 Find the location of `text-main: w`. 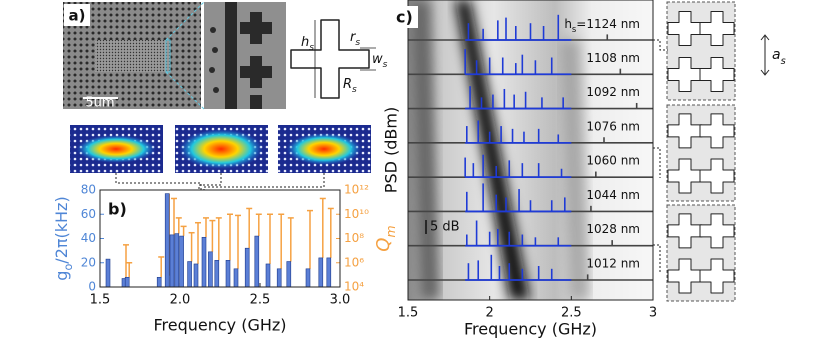

text-main: w is located at coordinates (377, 59).